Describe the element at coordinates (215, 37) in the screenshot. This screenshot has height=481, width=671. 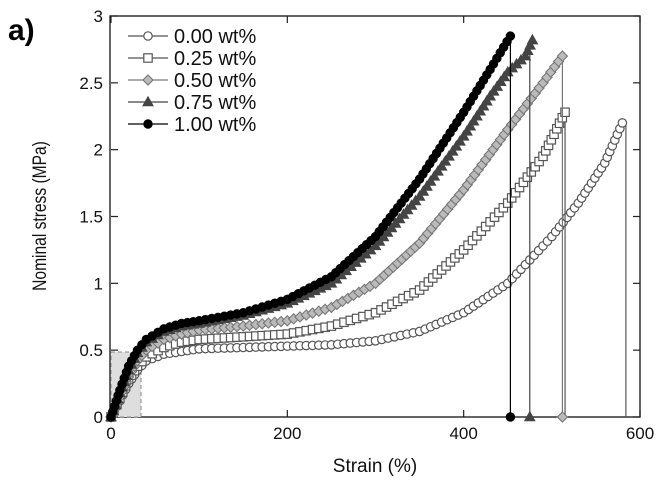
I see `legend-label: 0.00 wt%` at that location.